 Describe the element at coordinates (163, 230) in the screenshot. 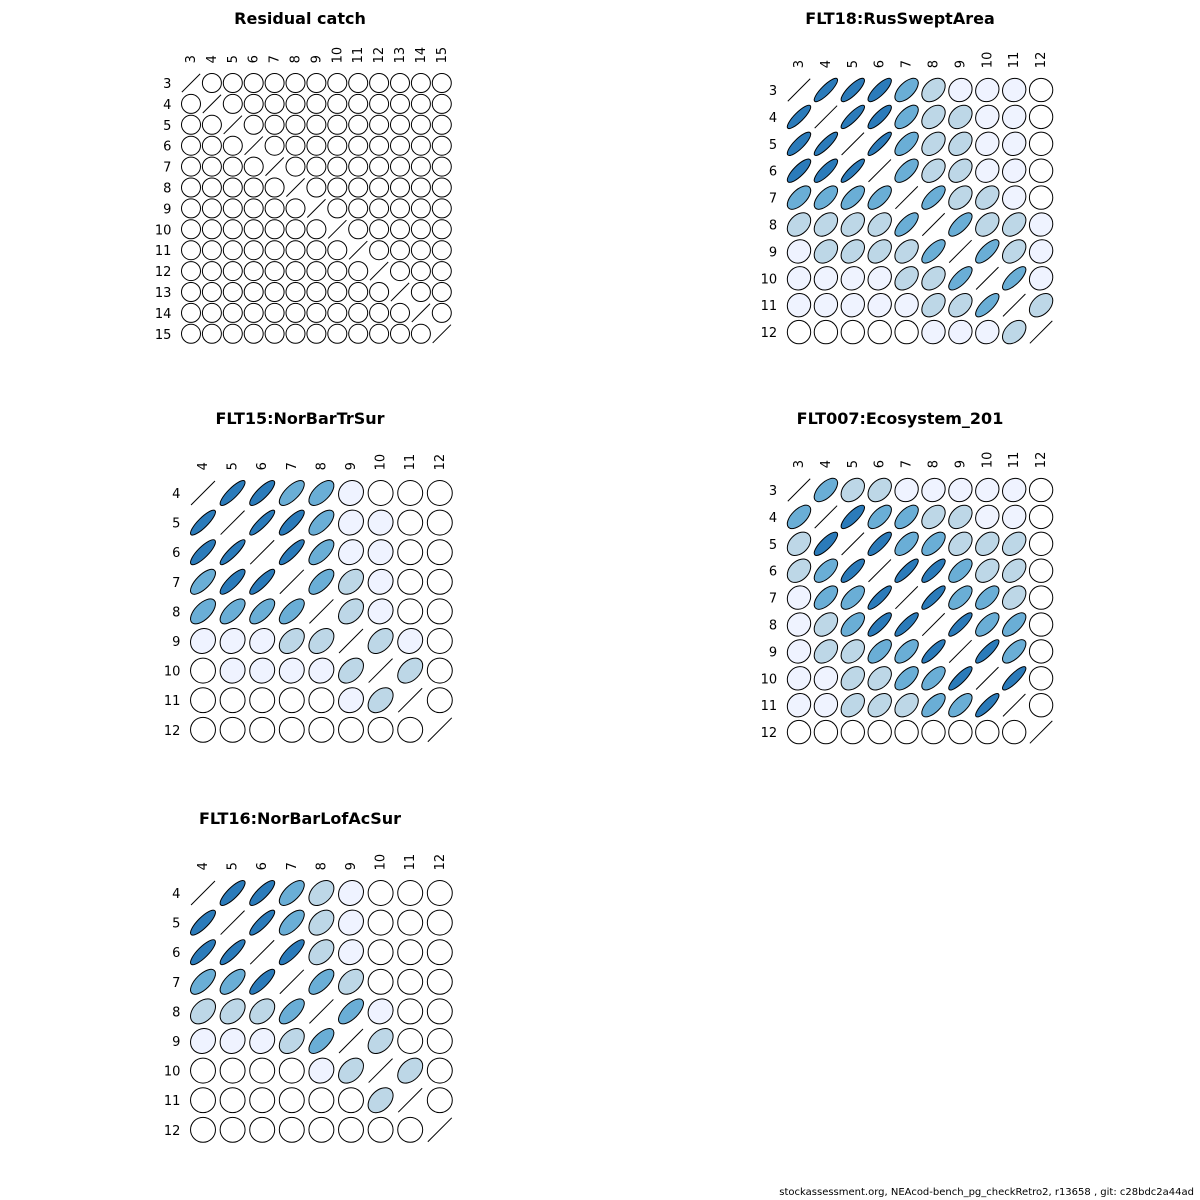

I see `row-label: 10` at that location.